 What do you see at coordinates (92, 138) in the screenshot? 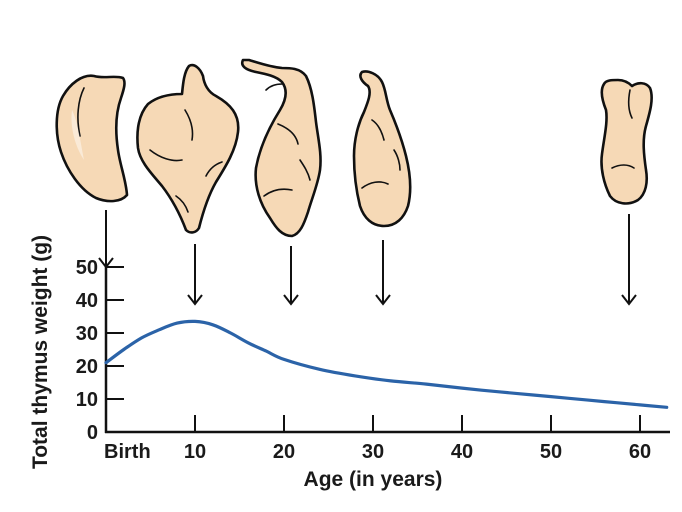
I see `thymus-illustration-birth` at bounding box center [92, 138].